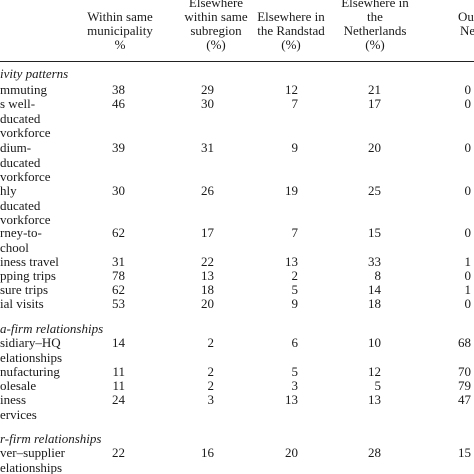 The width and height of the screenshot is (474, 474). Describe the element at coordinates (118, 232) in the screenshot. I see `table-cell: 62` at that location.